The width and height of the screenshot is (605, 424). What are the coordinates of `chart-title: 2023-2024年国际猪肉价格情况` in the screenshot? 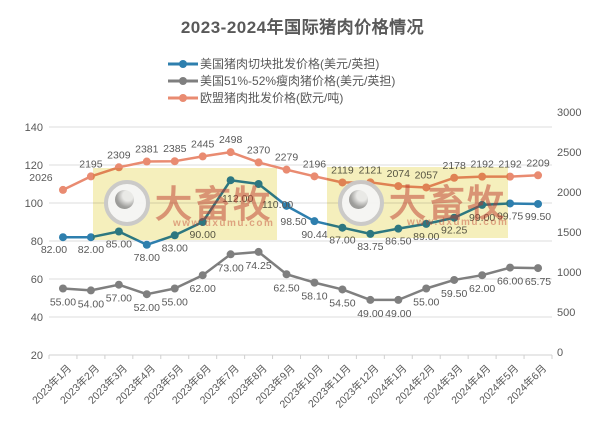 It's located at (302, 27).